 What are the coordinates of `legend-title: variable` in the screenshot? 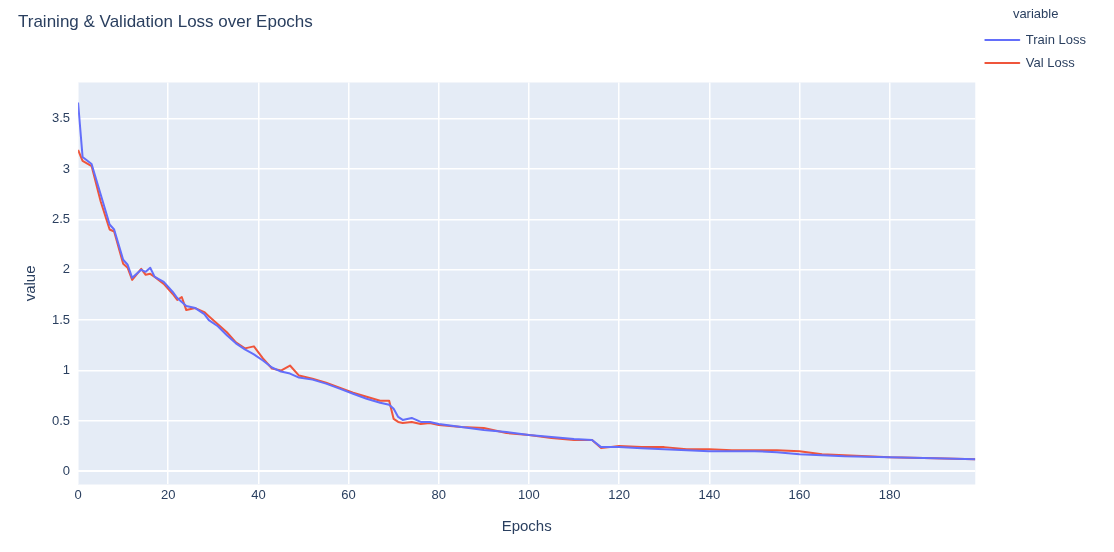 It's located at (1035, 14).